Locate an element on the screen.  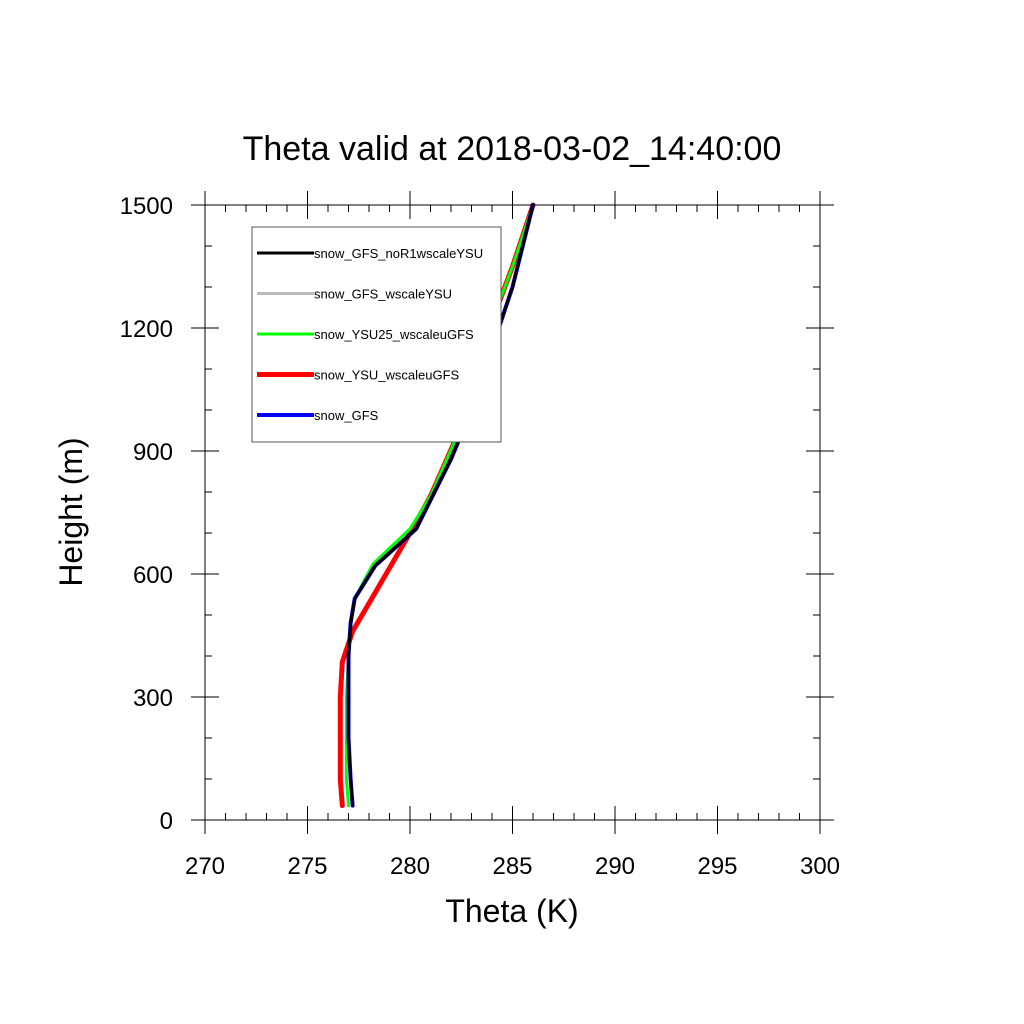
y-tick-label: 1200 is located at coordinates (146, 329).